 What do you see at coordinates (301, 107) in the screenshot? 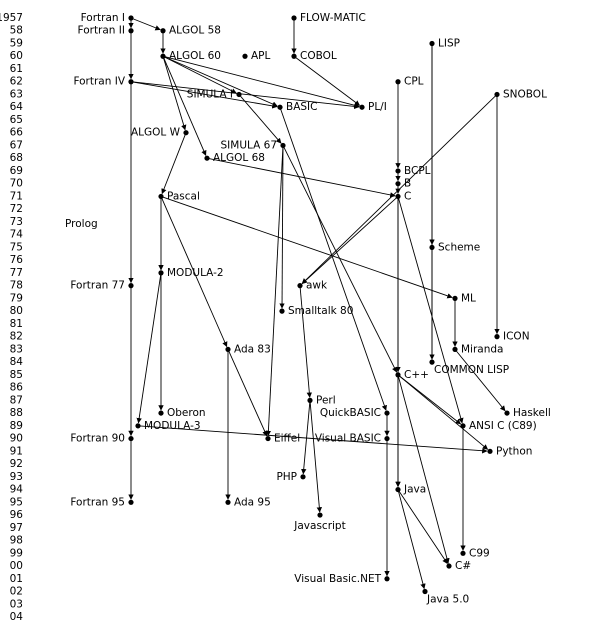
I see `node-label: BASIC` at bounding box center [301, 107].